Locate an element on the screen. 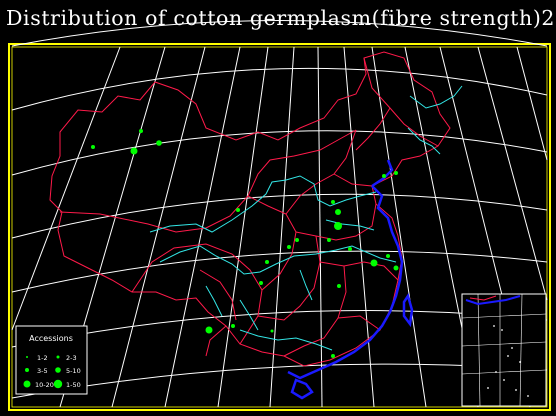 The height and width of the screenshot is (416, 556). inset-islands is located at coordinates (508, 361).